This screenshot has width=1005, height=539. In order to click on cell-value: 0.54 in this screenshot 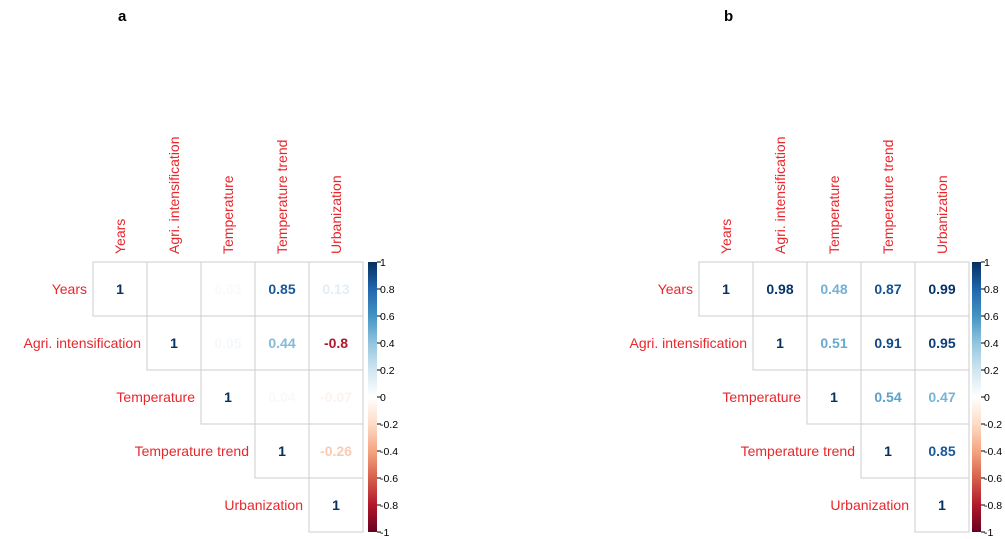, I will do `click(887, 397)`.